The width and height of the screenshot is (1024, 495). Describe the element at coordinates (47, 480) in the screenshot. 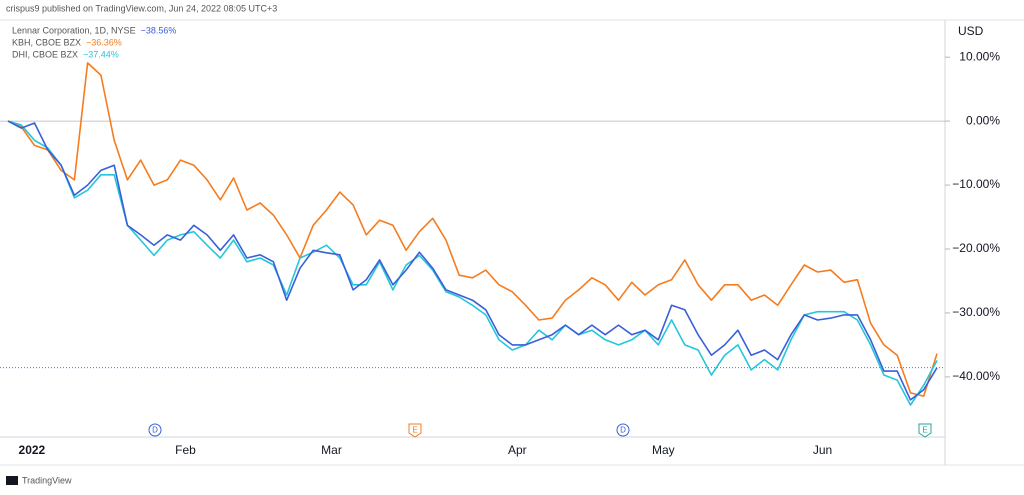

I see `footer: TradingView` at that location.